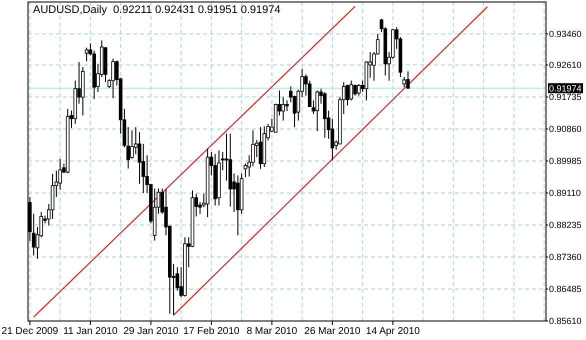 The width and height of the screenshot is (586, 340). I want to click on x-tick-label: 26 Mar 2010, so click(332, 331).